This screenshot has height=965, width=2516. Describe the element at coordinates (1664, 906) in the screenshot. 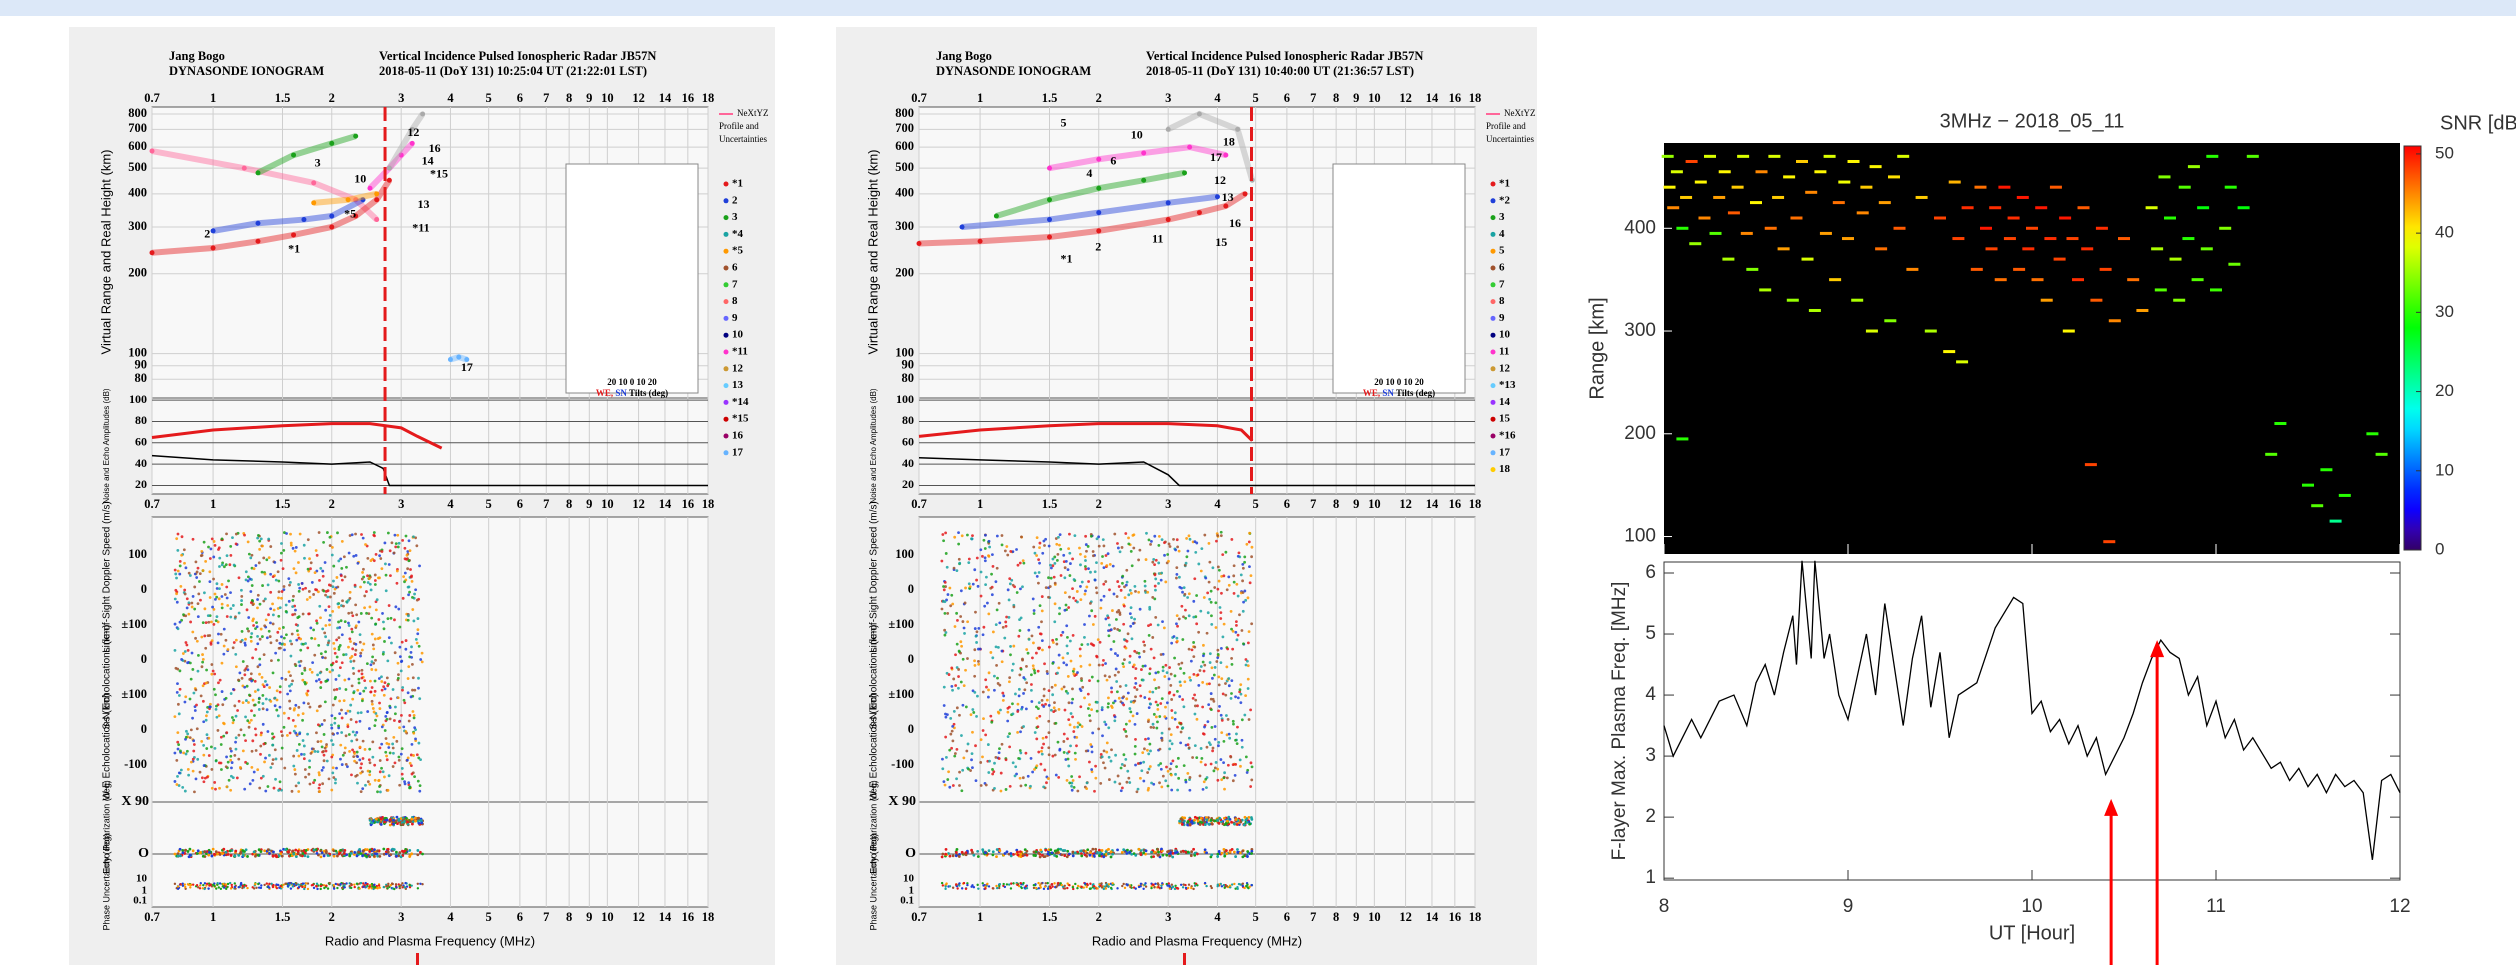

I see `x-tick-label: 8` at that location.